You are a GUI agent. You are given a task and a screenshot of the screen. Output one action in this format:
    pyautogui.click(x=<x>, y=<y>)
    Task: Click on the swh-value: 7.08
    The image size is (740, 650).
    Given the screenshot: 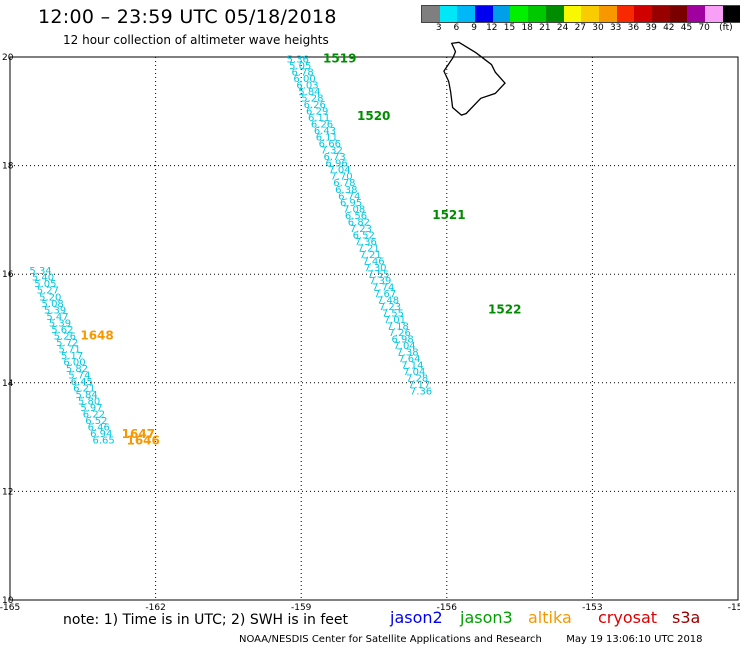 What is the action you would take?
    pyautogui.click(x=354, y=209)
    